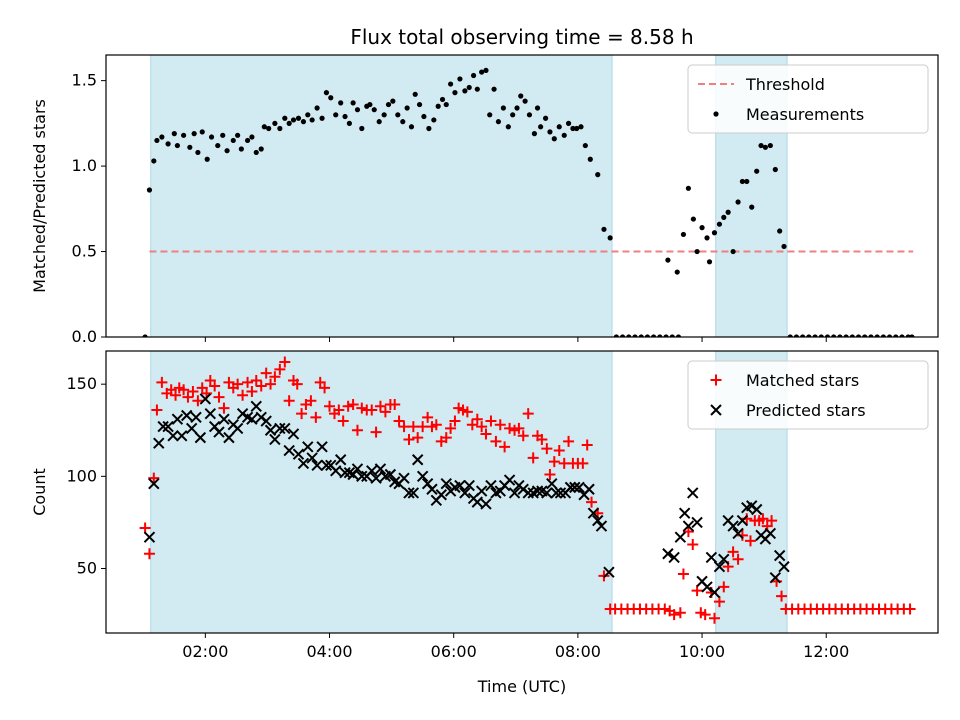 The image size is (960, 720). What do you see at coordinates (785, 84) in the screenshot?
I see `legend-label: Threshold` at bounding box center [785, 84].